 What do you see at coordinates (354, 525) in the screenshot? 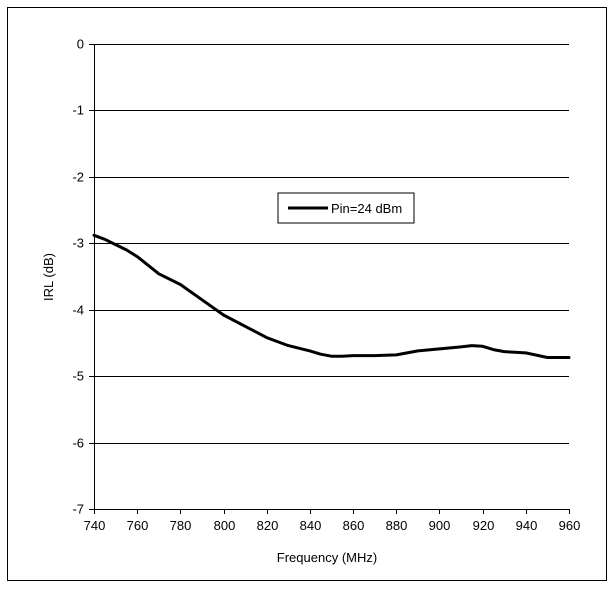
I see `x-tick-label: 860` at bounding box center [354, 525].